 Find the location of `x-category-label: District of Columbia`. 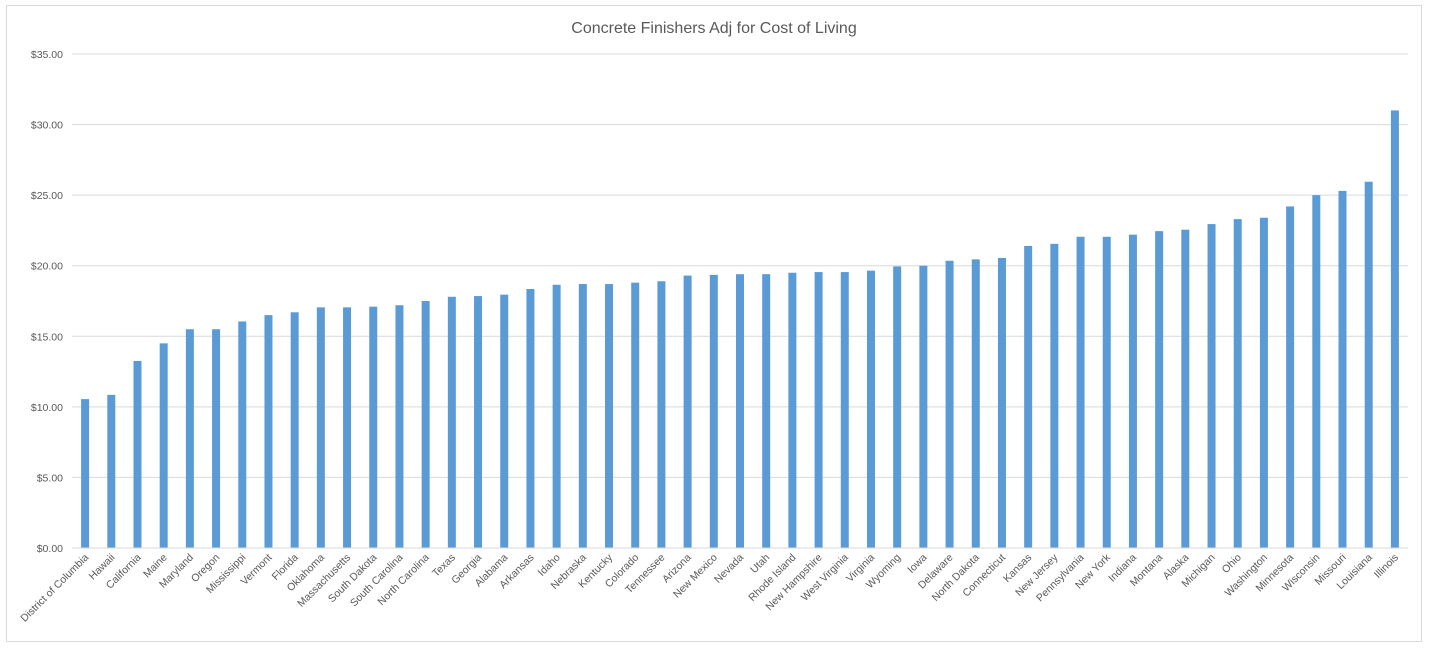

x-category-label: District of Columbia is located at coordinates (54, 588).